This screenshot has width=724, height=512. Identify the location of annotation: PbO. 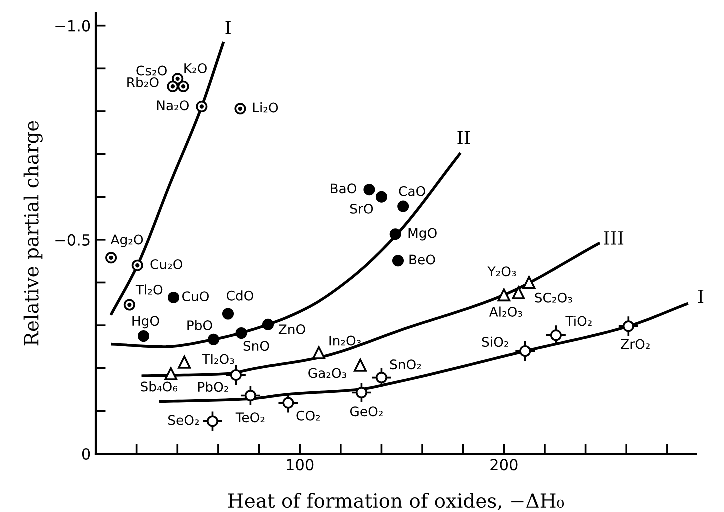
(200, 325).